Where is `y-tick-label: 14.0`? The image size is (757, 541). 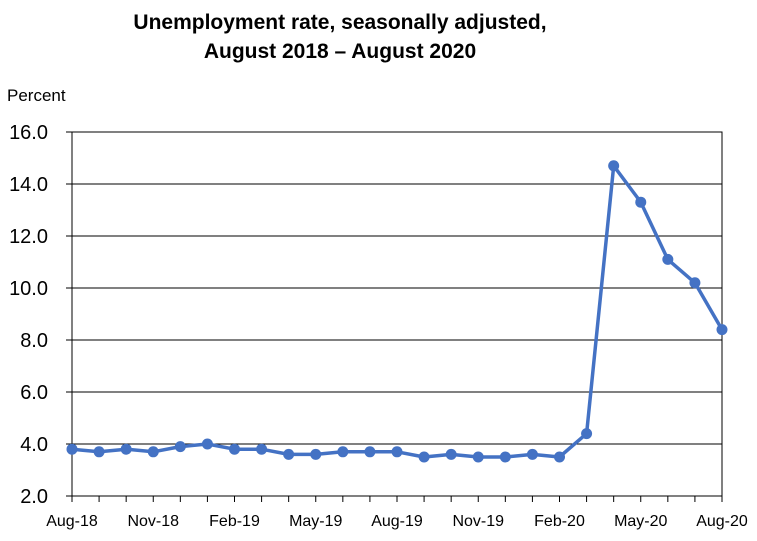
y-tick-label: 14.0 is located at coordinates (28, 185).